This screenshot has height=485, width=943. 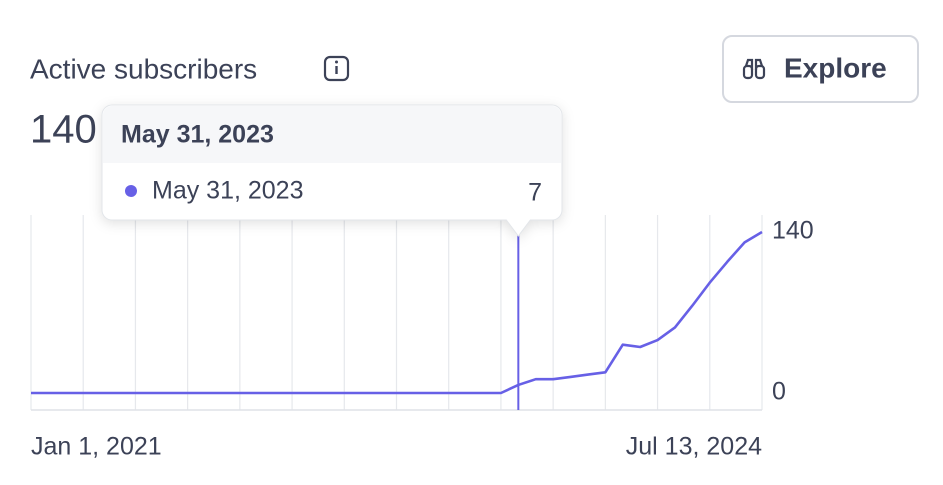 I want to click on tooltip-header, so click(x=332, y=134).